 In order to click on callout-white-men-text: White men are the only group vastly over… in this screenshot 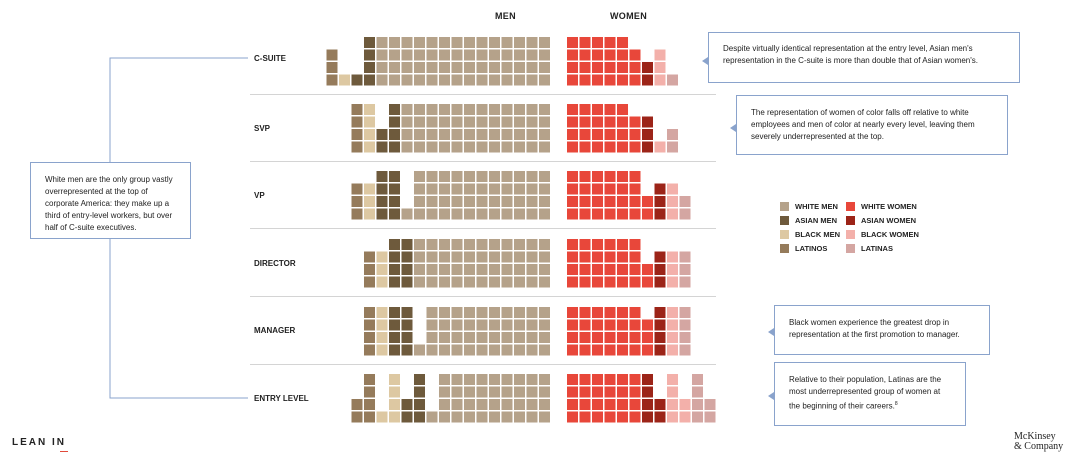, I will do `click(109, 203)`.